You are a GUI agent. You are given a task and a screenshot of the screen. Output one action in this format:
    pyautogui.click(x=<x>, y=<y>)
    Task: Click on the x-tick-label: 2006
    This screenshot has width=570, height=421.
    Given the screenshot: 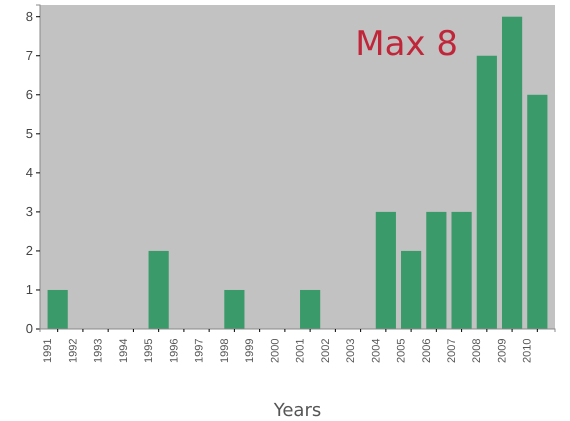 What is the action you would take?
    pyautogui.click(x=426, y=350)
    